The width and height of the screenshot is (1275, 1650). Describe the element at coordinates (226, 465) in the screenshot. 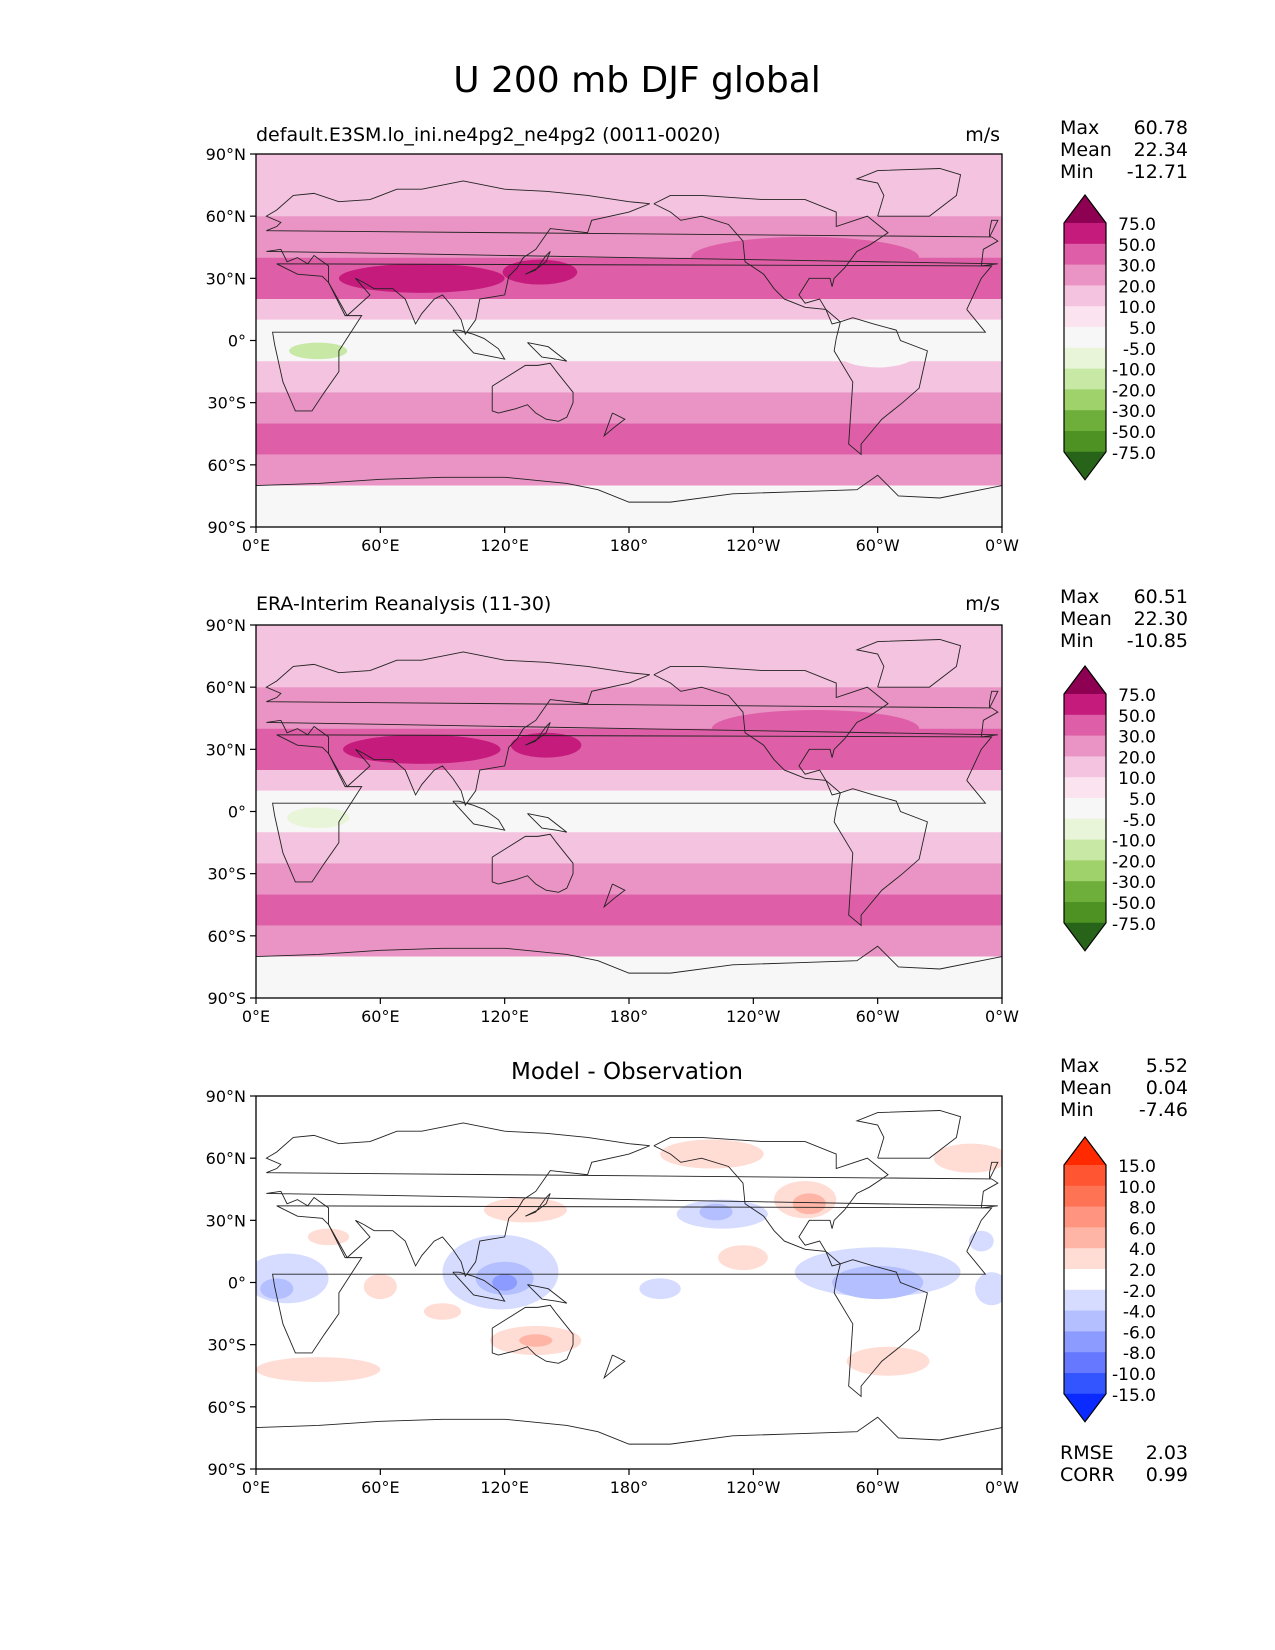

I see `y-tick-label: 60°S` at that location.